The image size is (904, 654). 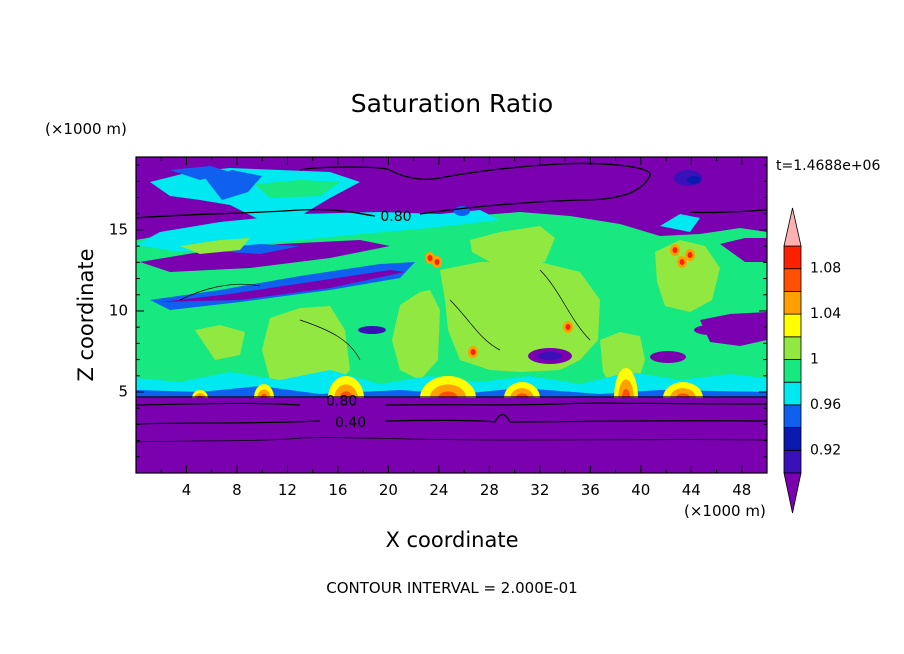 I want to click on contour-080-upper, so click(x=451, y=190).